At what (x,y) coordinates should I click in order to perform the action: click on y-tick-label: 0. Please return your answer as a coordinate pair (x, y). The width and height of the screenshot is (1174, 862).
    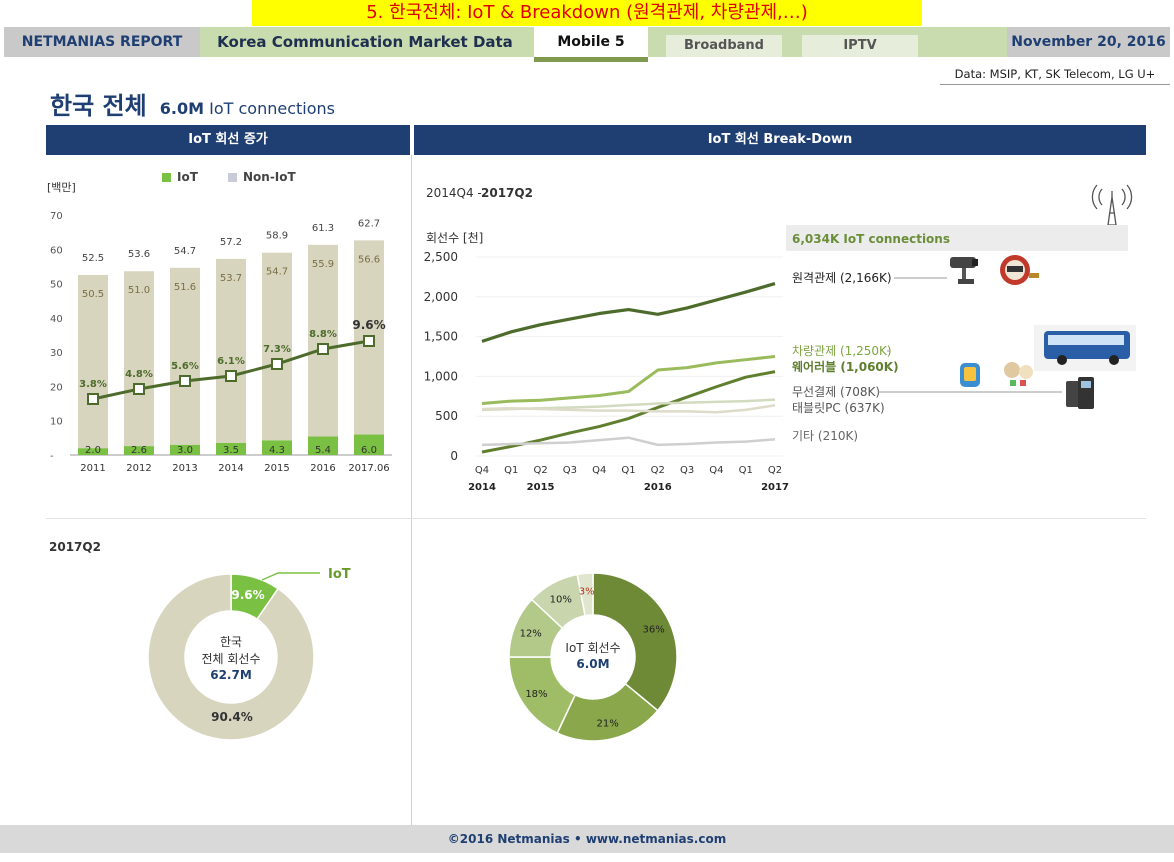
    Looking at the image, I should click on (454, 456).